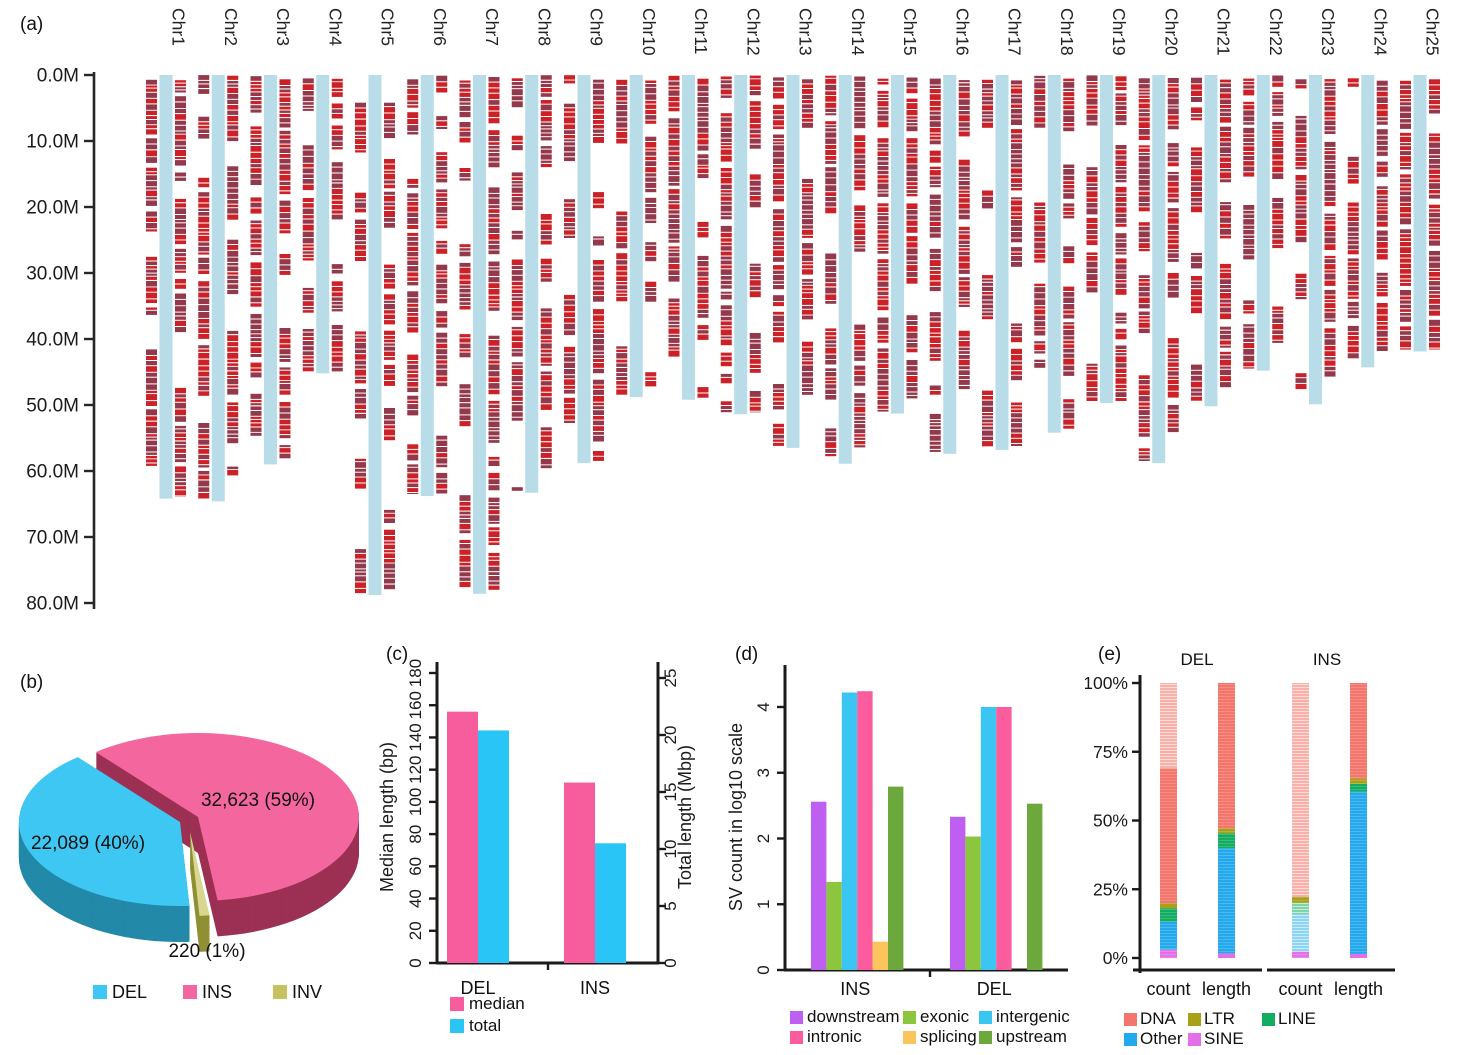 The height and width of the screenshot is (1055, 1457). I want to click on bar-ins-downstream, so click(819, 885).